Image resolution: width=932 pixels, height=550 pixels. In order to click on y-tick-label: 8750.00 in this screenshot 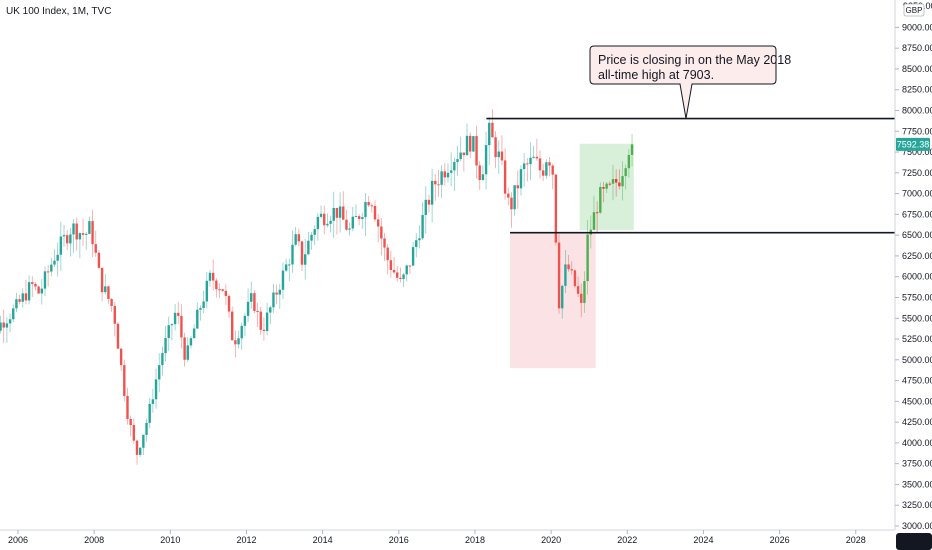, I will do `click(917, 48)`.